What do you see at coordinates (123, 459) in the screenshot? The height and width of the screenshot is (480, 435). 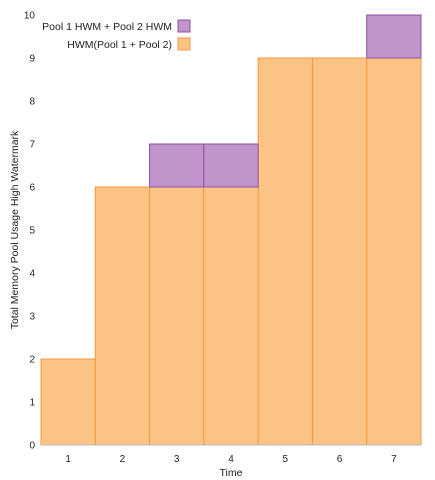 I see `x-tick-label-2: 2` at bounding box center [123, 459].